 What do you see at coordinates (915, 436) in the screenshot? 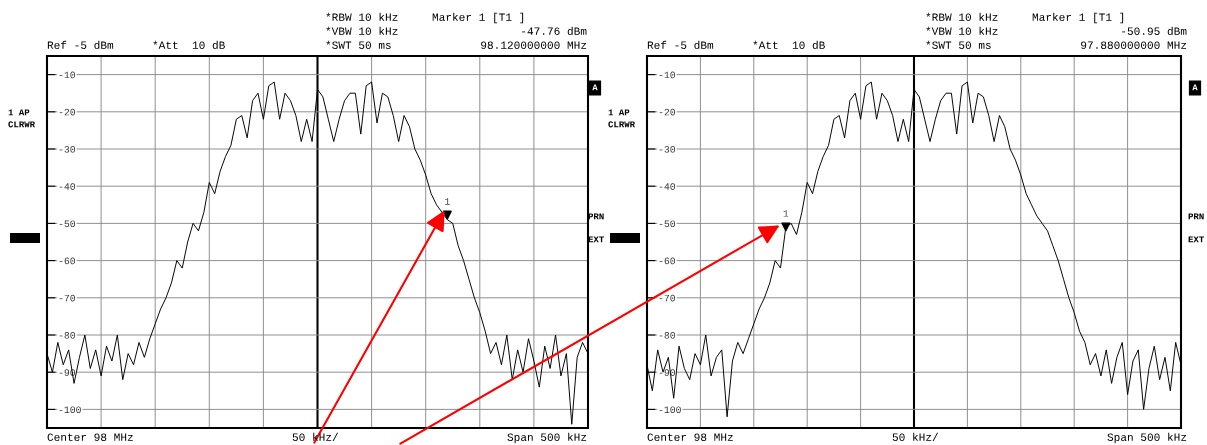
I see `text: 50 kHz/` at bounding box center [915, 436].